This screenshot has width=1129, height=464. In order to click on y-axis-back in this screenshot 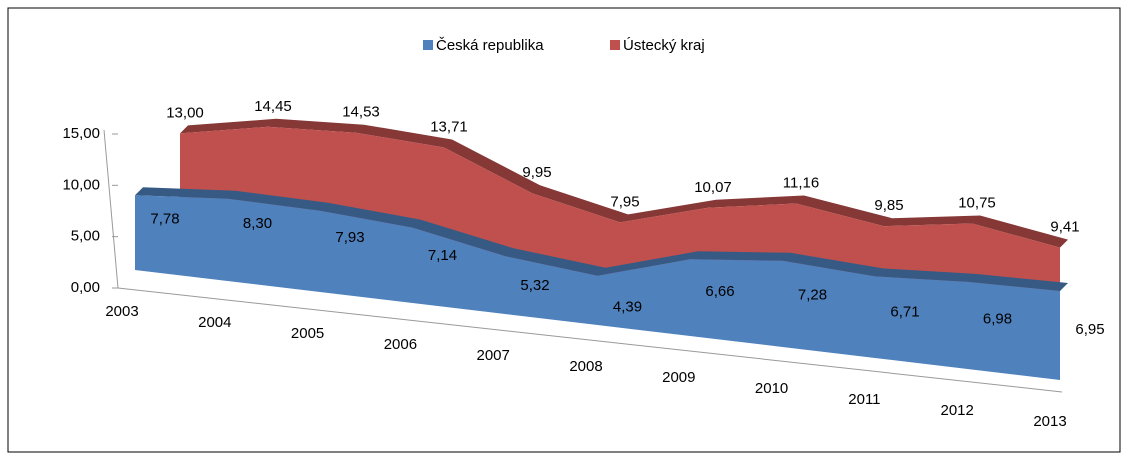, I will do `click(111, 209)`.